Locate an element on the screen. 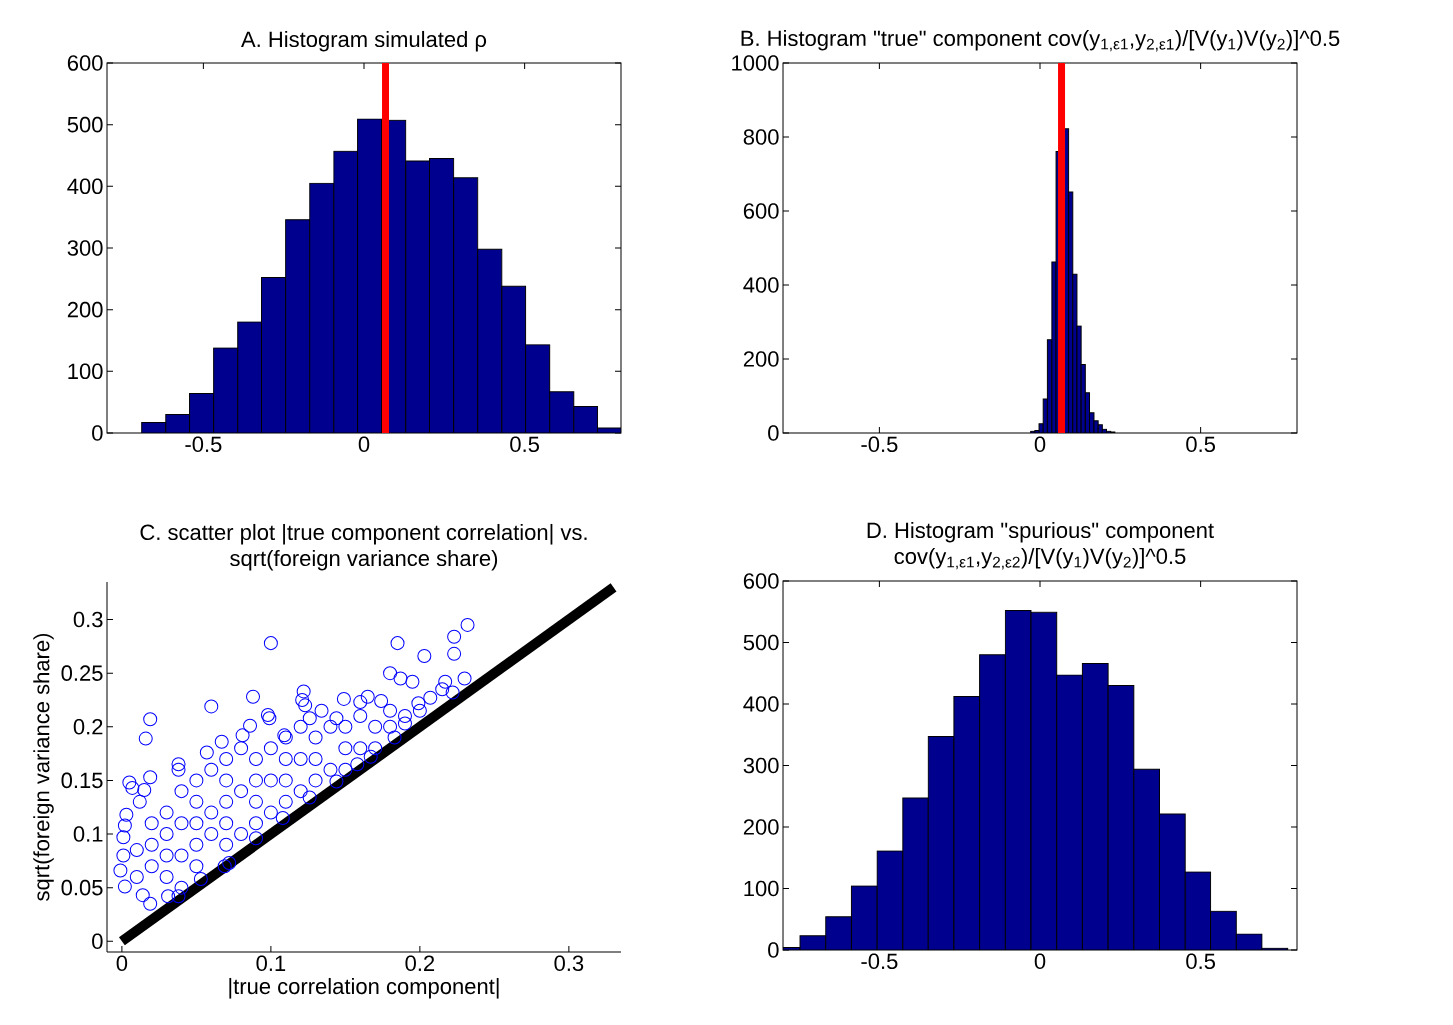 This screenshot has height=1025, width=1453. text: cov(y$_{1,ε1}$,y$_{2,ε2}$)/[V(y$_{1}$)V(y$_{2}$)]^0.5 is located at coordinates (1040, 558).